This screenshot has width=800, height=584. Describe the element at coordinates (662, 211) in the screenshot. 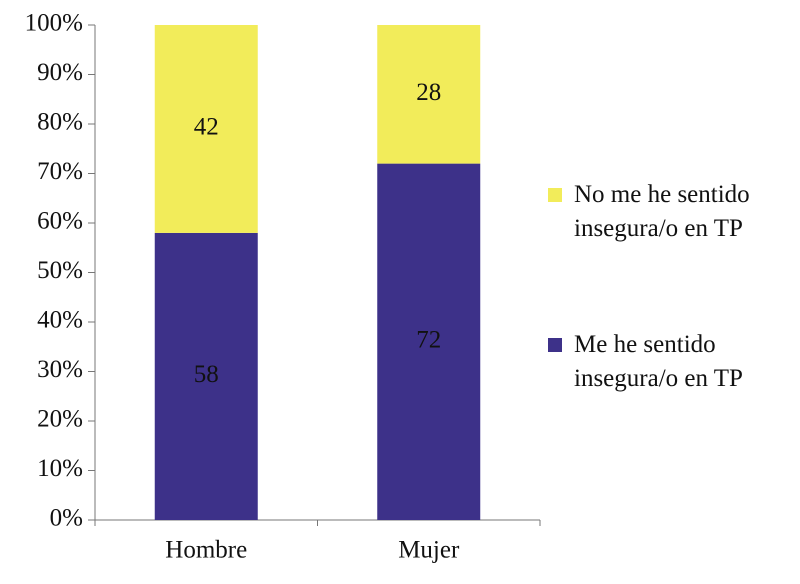

I see `legend-label: No me he sentido insegura/o en TP` at that location.